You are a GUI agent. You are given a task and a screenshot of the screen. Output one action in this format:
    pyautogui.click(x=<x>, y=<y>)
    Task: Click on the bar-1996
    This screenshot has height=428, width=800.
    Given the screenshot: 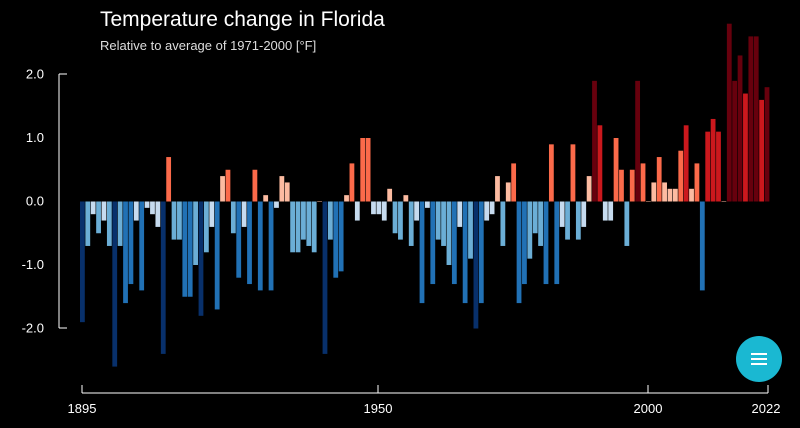 What is the action you would take?
    pyautogui.click(x=627, y=223)
    